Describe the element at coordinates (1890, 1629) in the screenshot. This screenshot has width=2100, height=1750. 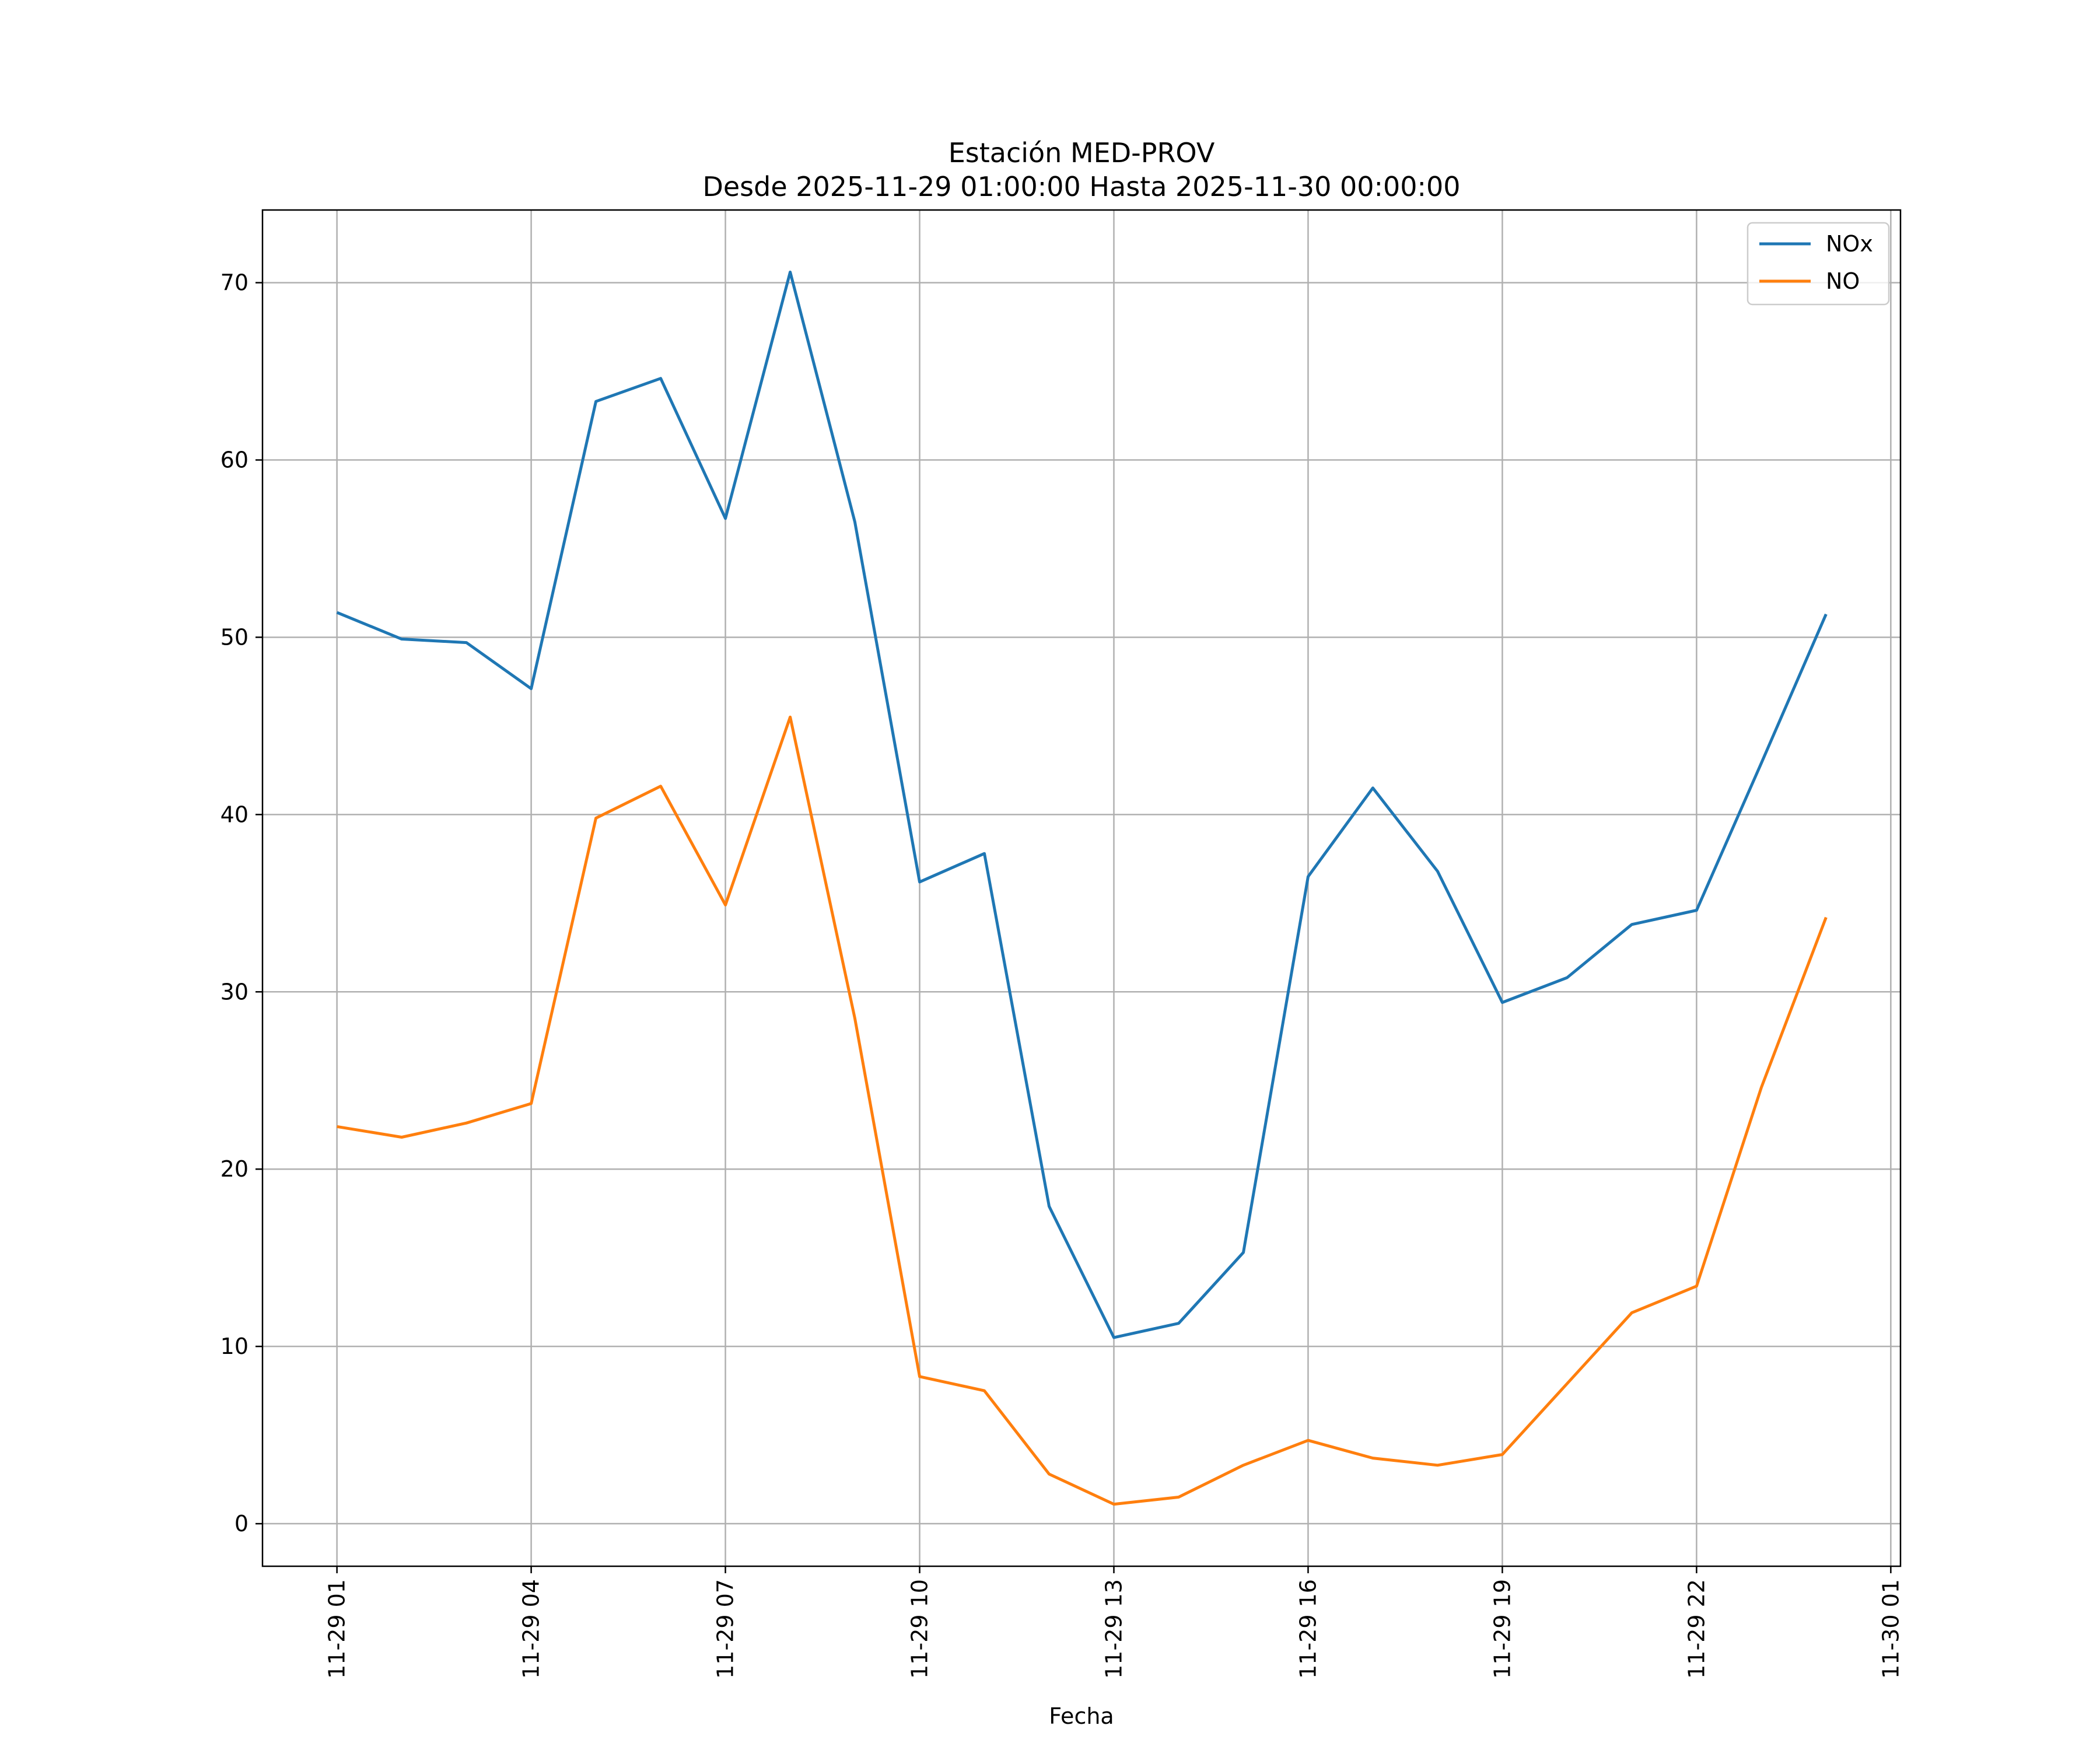
I see `x-tick-label: 11-30 01` at that location.